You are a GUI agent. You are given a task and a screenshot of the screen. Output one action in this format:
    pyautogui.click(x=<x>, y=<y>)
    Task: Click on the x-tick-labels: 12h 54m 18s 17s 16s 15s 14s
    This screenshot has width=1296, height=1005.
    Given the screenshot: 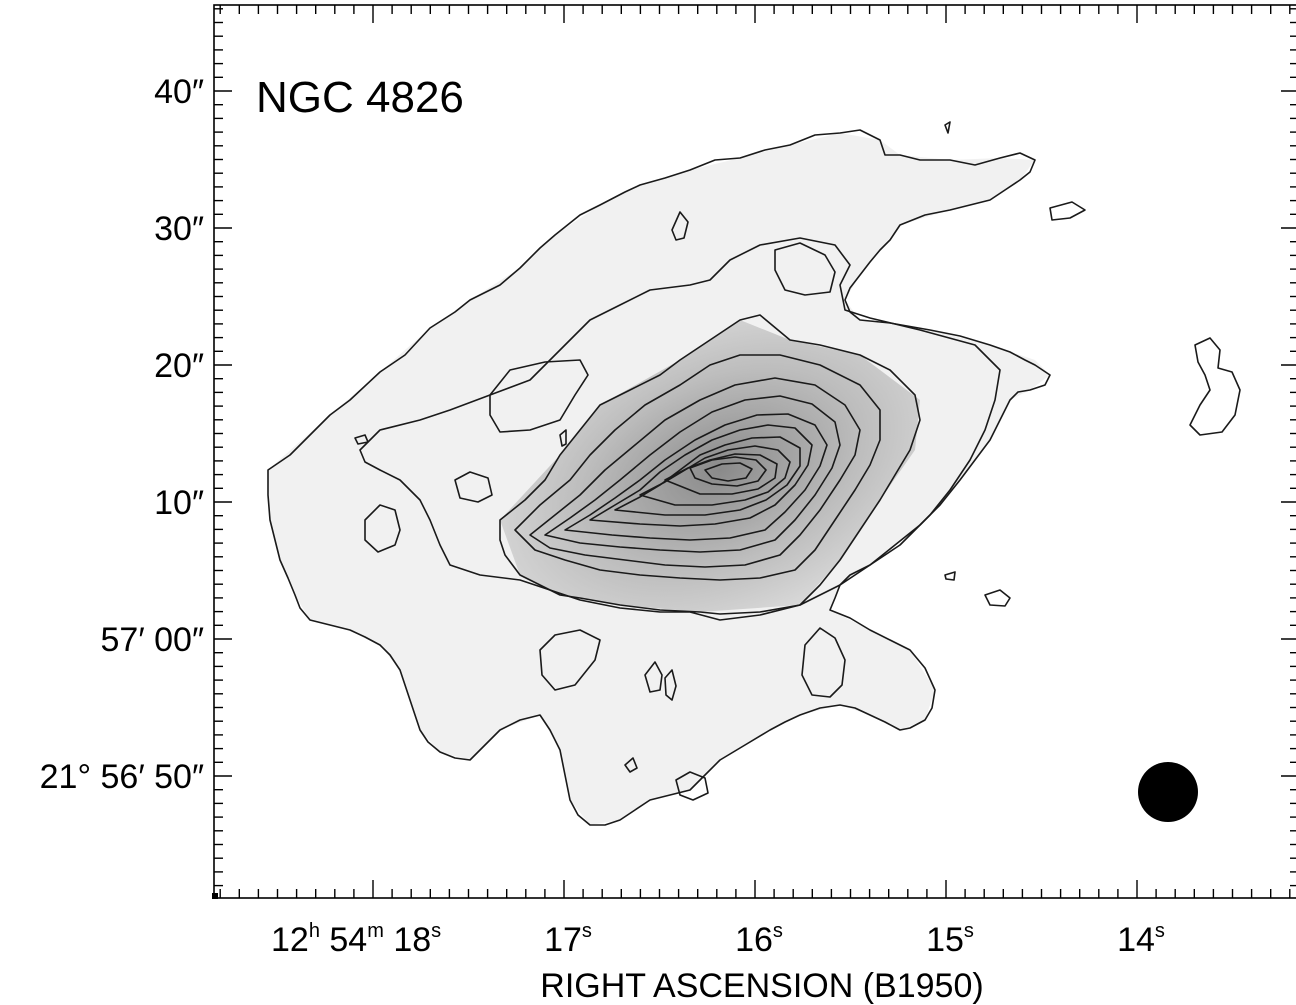 What is the action you would take?
    pyautogui.click(x=718, y=939)
    